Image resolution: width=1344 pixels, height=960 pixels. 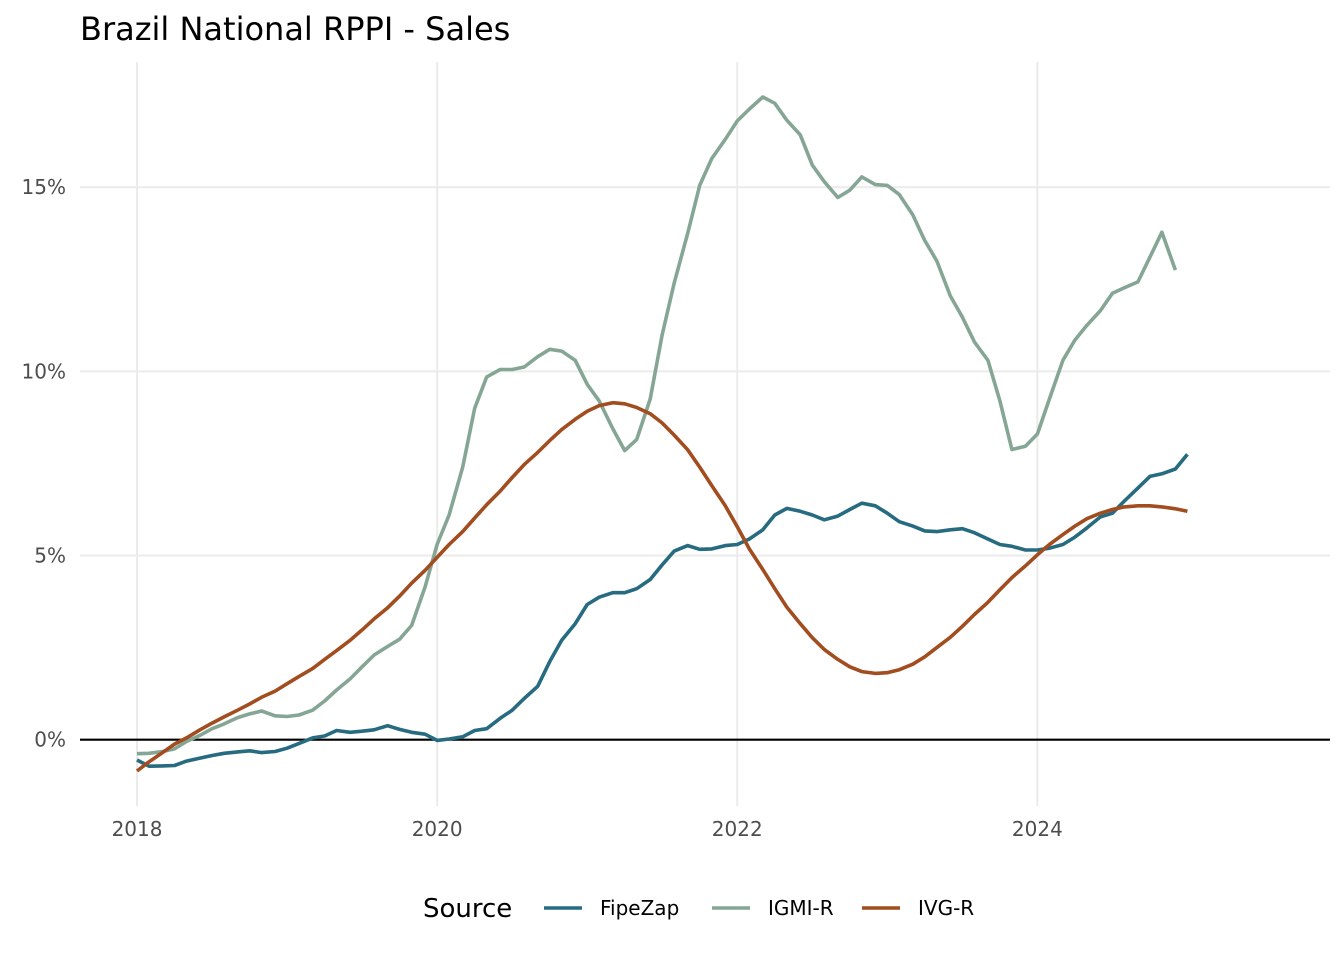 I want to click on y-tick-label: 10%, so click(x=44, y=371).